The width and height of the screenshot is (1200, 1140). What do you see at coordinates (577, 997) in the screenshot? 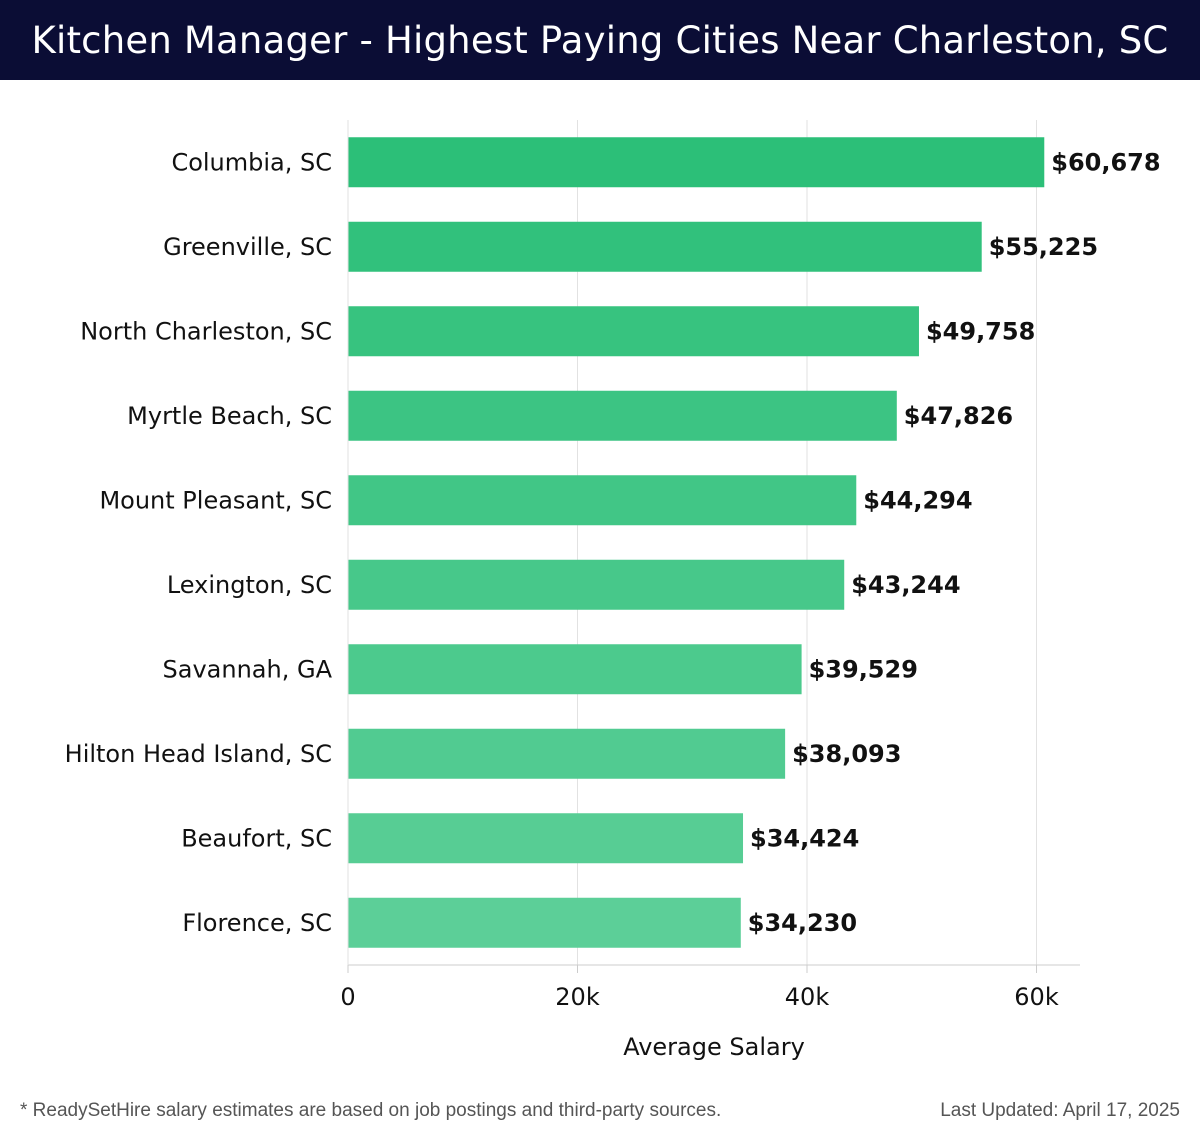
I see `x-tick-label: 20k` at bounding box center [577, 997].